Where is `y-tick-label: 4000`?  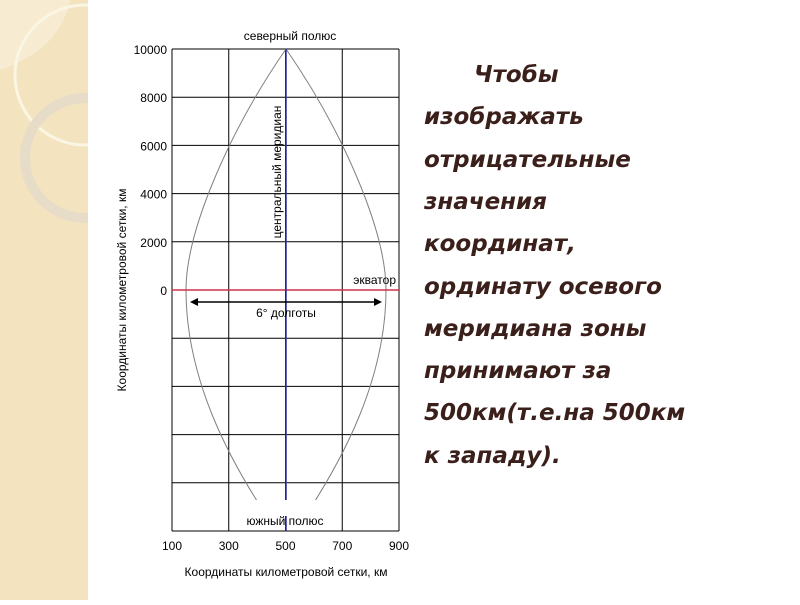
y-tick-label: 4000 is located at coordinates (153, 195).